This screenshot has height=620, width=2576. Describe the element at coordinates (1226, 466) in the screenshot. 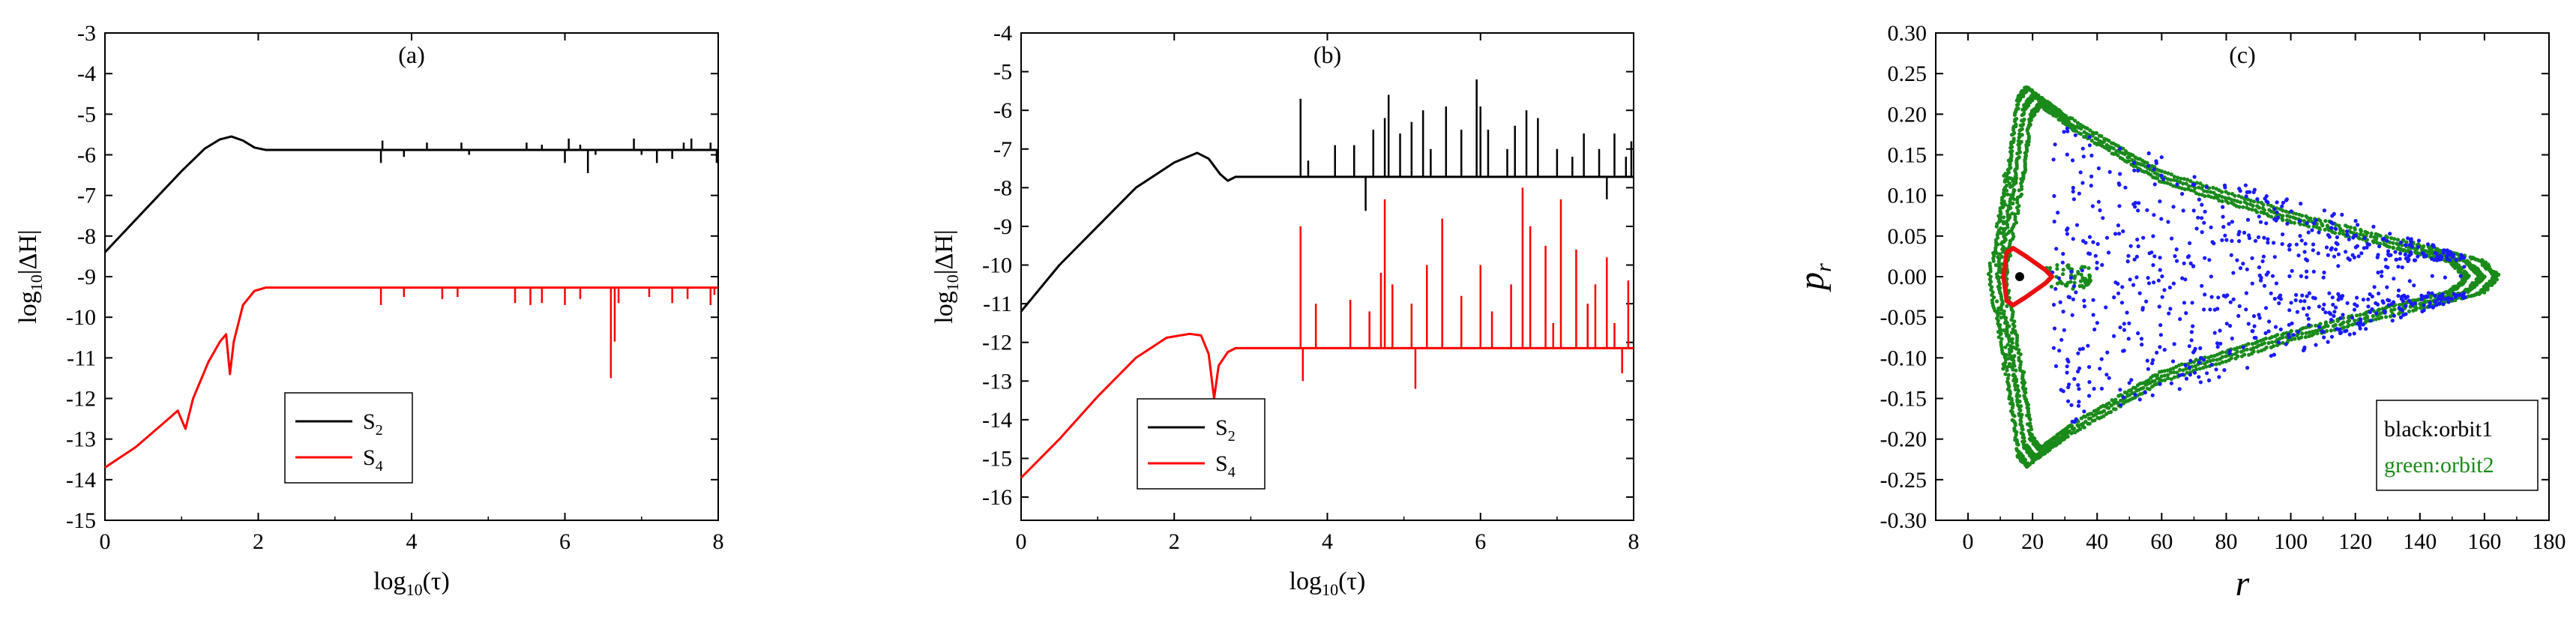

I see `legend-label: S4` at that location.